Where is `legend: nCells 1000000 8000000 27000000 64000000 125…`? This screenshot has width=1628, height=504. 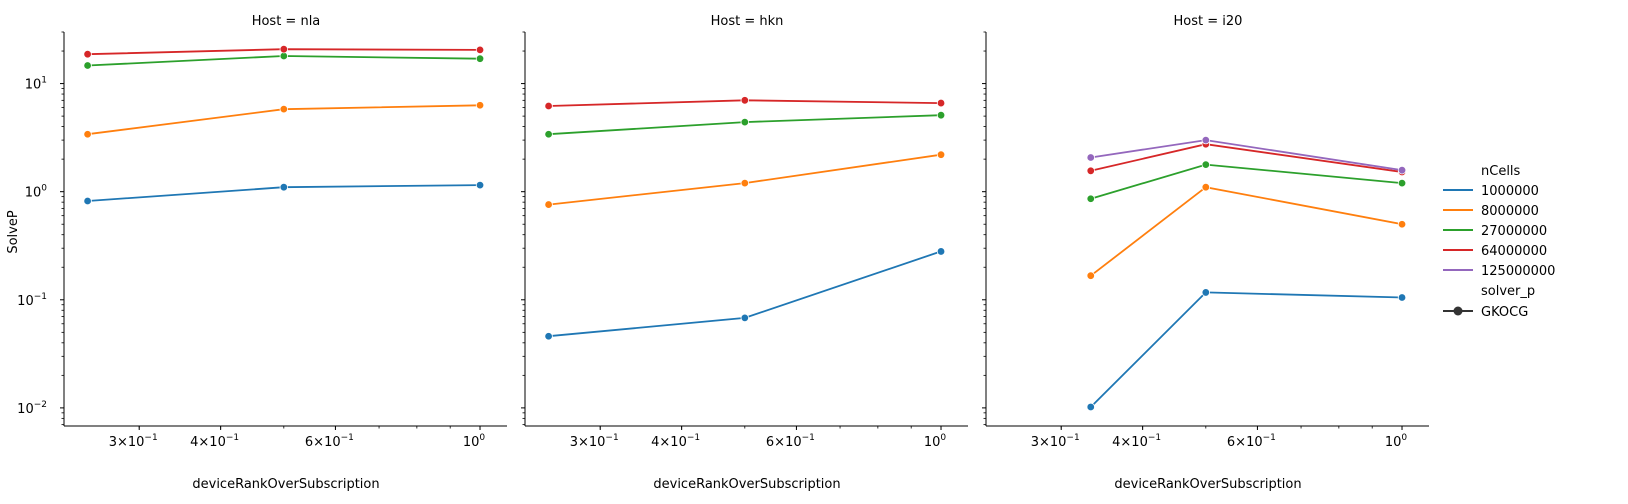 legend: nCells 1000000 8000000 27000000 64000000 125… is located at coordinates (1499, 242).